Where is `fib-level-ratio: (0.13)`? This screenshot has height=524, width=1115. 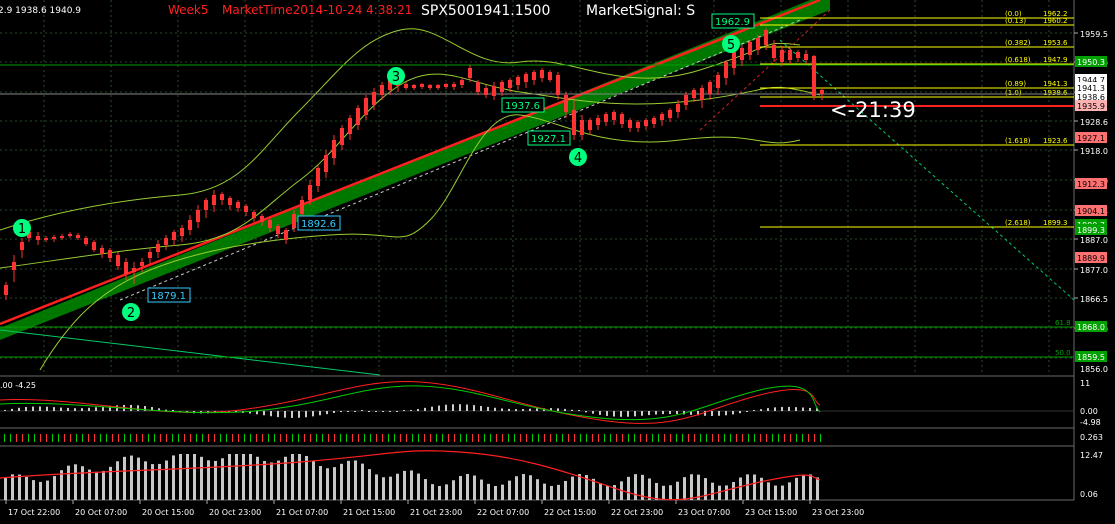
fib-level-ratio: (0.13) is located at coordinates (1015, 21).